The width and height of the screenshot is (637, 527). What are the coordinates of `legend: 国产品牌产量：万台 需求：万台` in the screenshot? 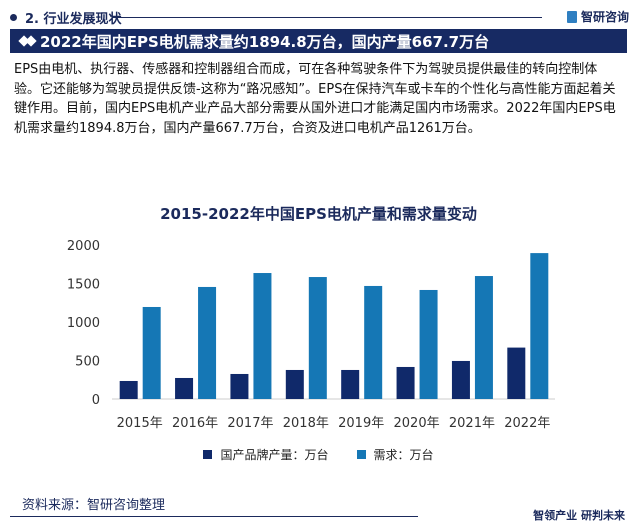 It's located at (318, 454).